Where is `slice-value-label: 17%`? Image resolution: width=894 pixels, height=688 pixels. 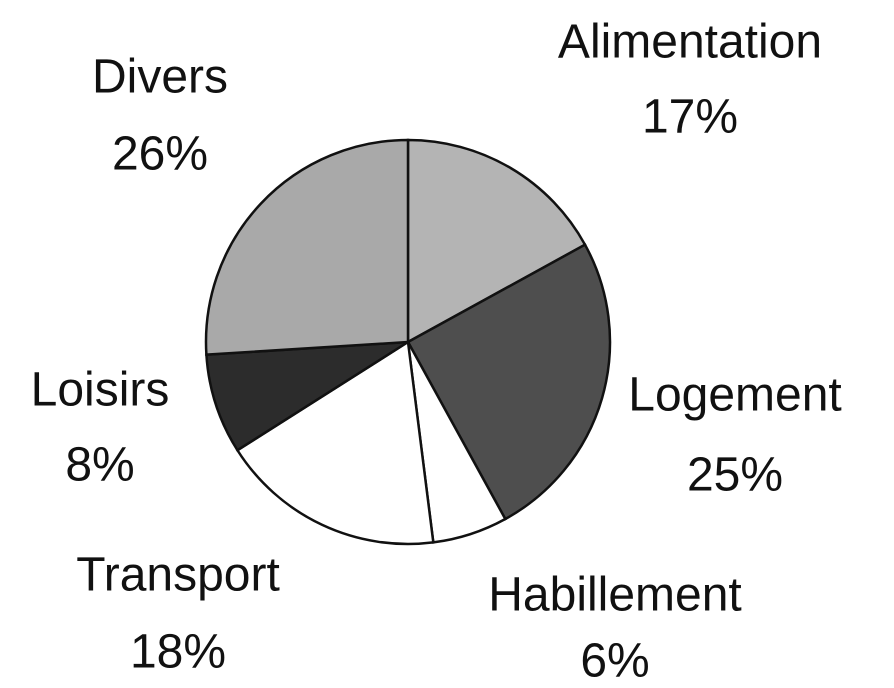 slice-value-label: 17% is located at coordinates (690, 117).